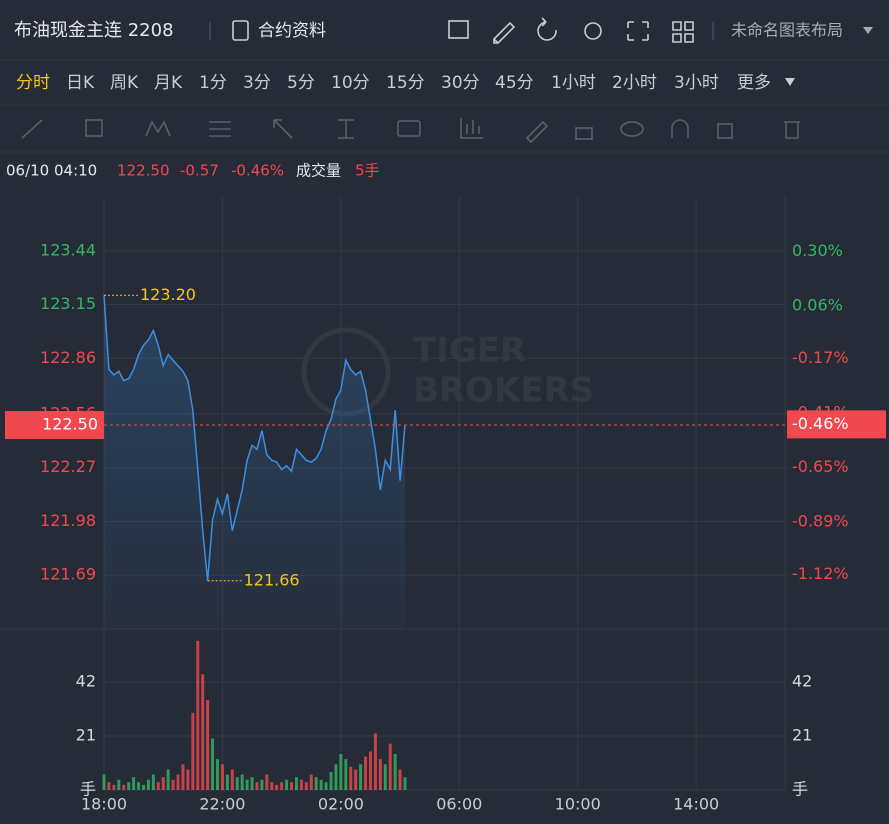 Image resolution: width=889 pixels, height=824 pixels. What do you see at coordinates (80, 83) in the screenshot?
I see `period-tab: 日K` at bounding box center [80, 83].